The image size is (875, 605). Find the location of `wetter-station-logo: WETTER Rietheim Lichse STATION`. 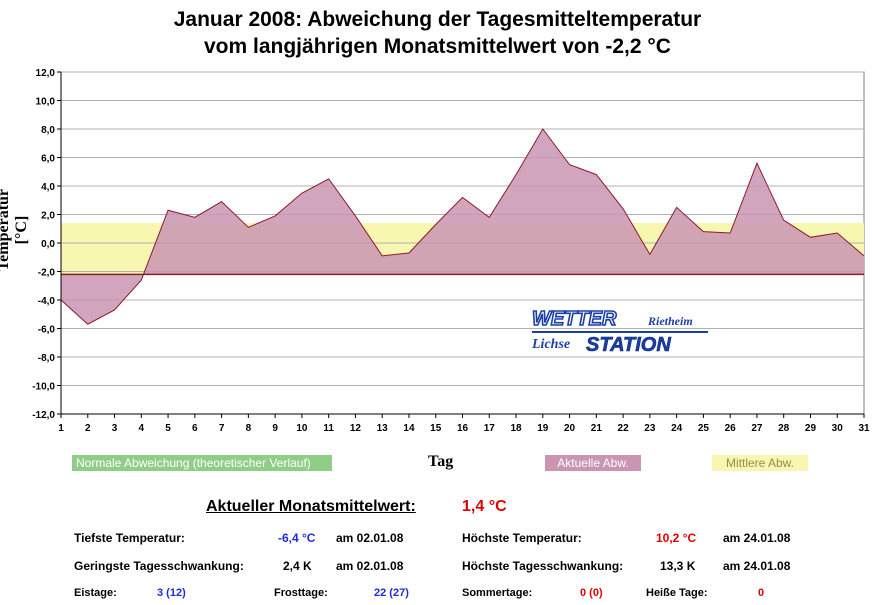

wetter-station-logo: WETTER Rietheim Lichse STATION is located at coordinates (619, 331).